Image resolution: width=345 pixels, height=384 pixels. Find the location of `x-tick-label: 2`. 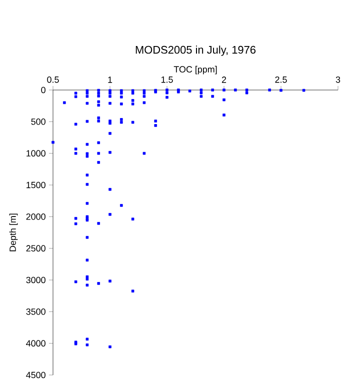

x-tick-label: 2 is located at coordinates (224, 79).